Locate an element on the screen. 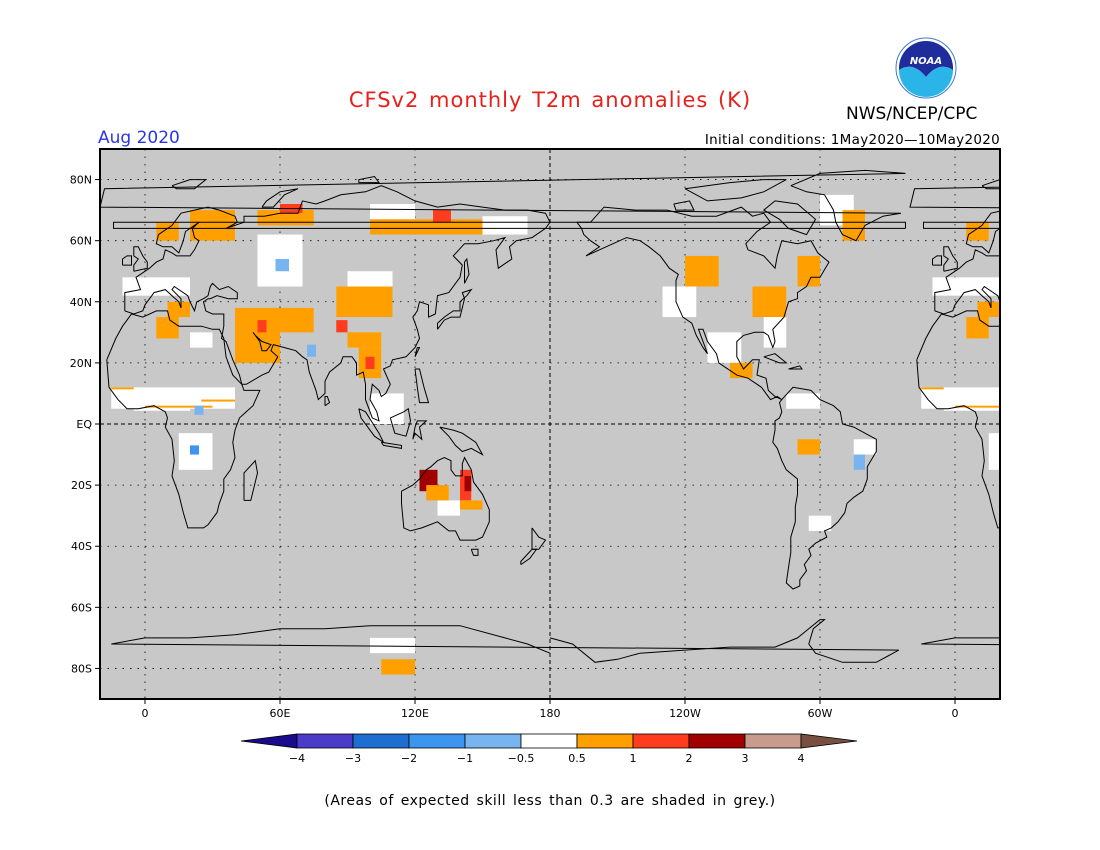 The height and width of the screenshot is (850, 1100). coastline-madagascar is located at coordinates (251, 480).